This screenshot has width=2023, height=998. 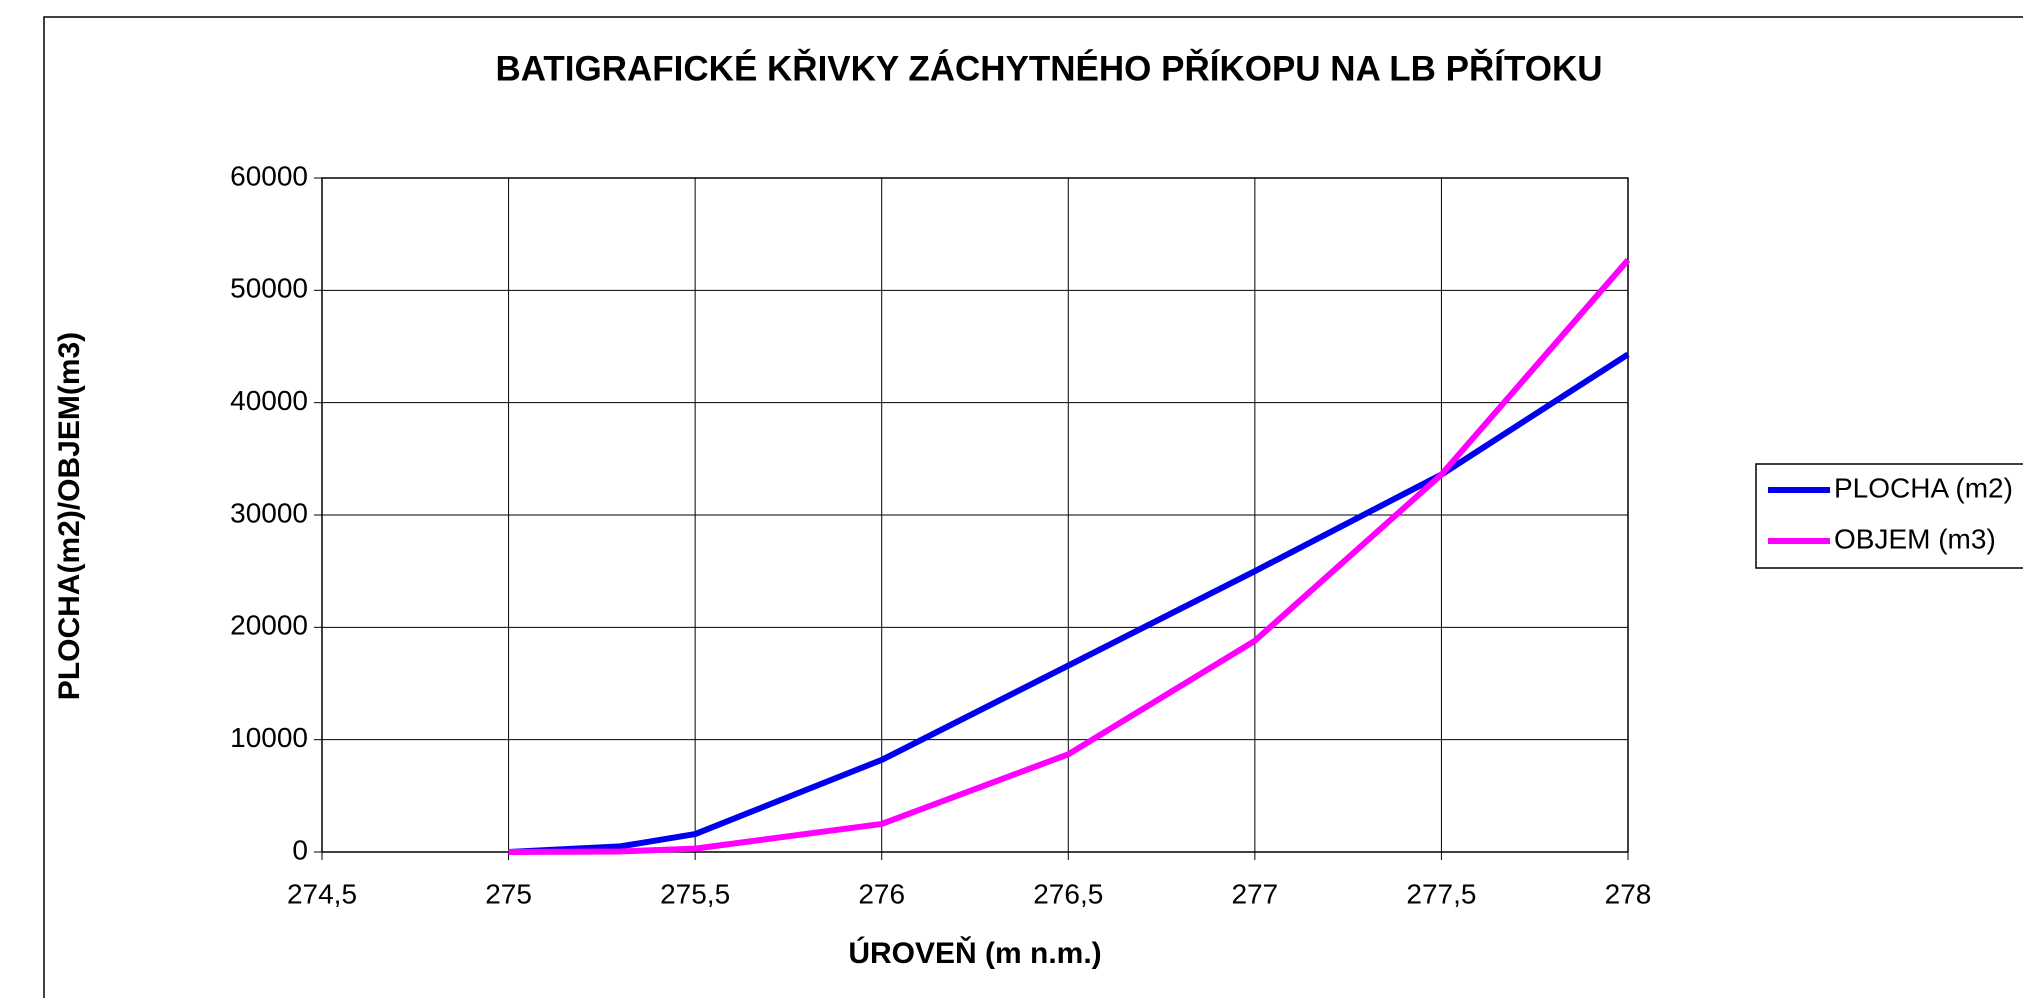 I want to click on legend-label: OBJEM (m3), so click(x=1915, y=538).